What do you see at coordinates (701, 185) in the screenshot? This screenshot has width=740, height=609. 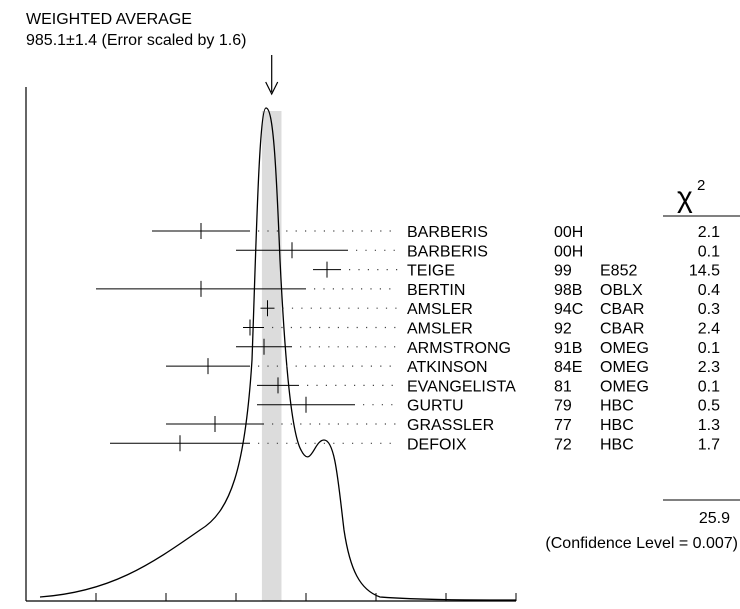 I see `chi2-power: 2` at bounding box center [701, 185].